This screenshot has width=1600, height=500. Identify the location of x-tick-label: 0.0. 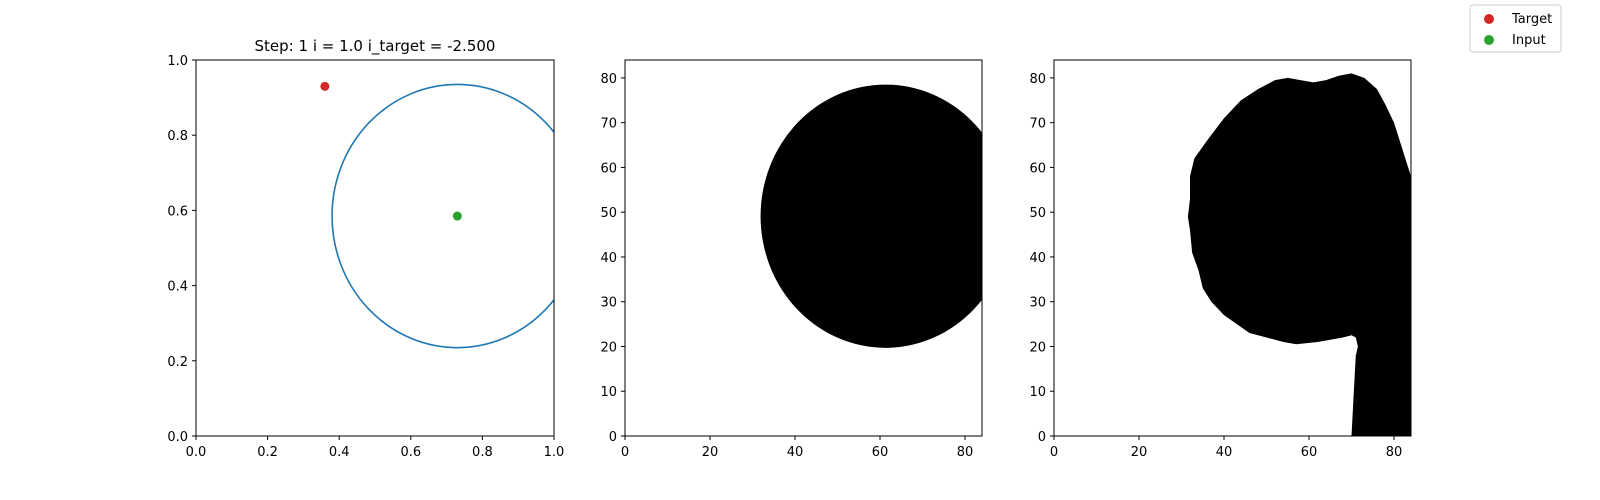
(196, 452).